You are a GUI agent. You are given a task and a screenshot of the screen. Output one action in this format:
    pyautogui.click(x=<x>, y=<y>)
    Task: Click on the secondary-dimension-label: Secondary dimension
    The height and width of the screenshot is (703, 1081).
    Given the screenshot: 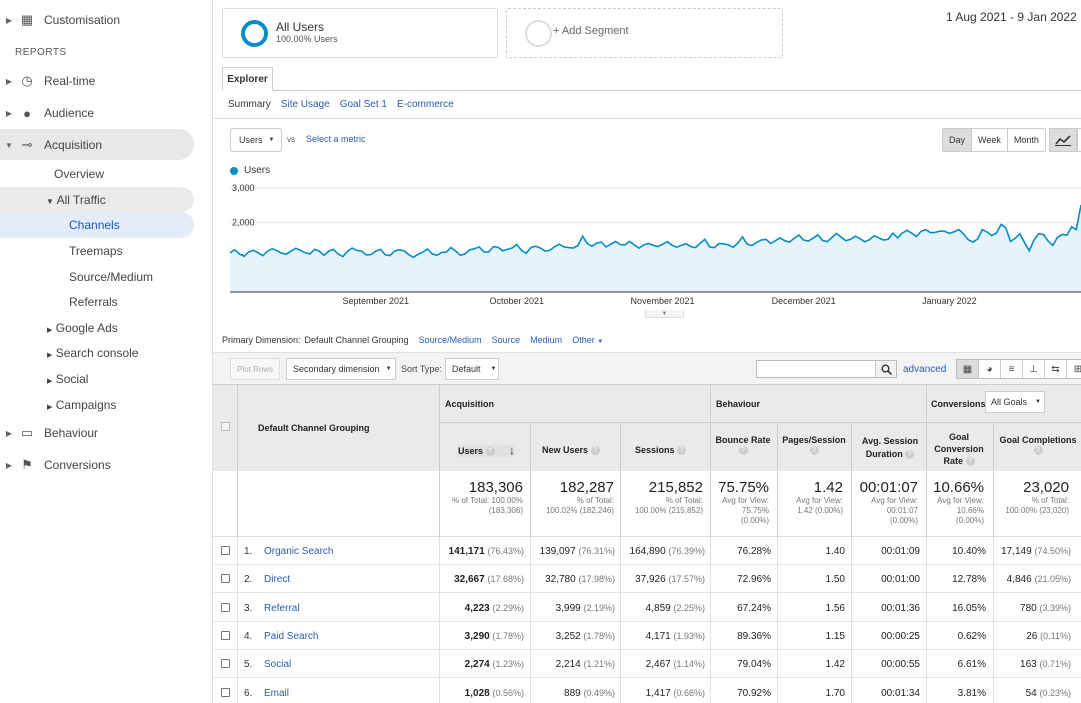 What is the action you would take?
    pyautogui.click(x=336, y=369)
    